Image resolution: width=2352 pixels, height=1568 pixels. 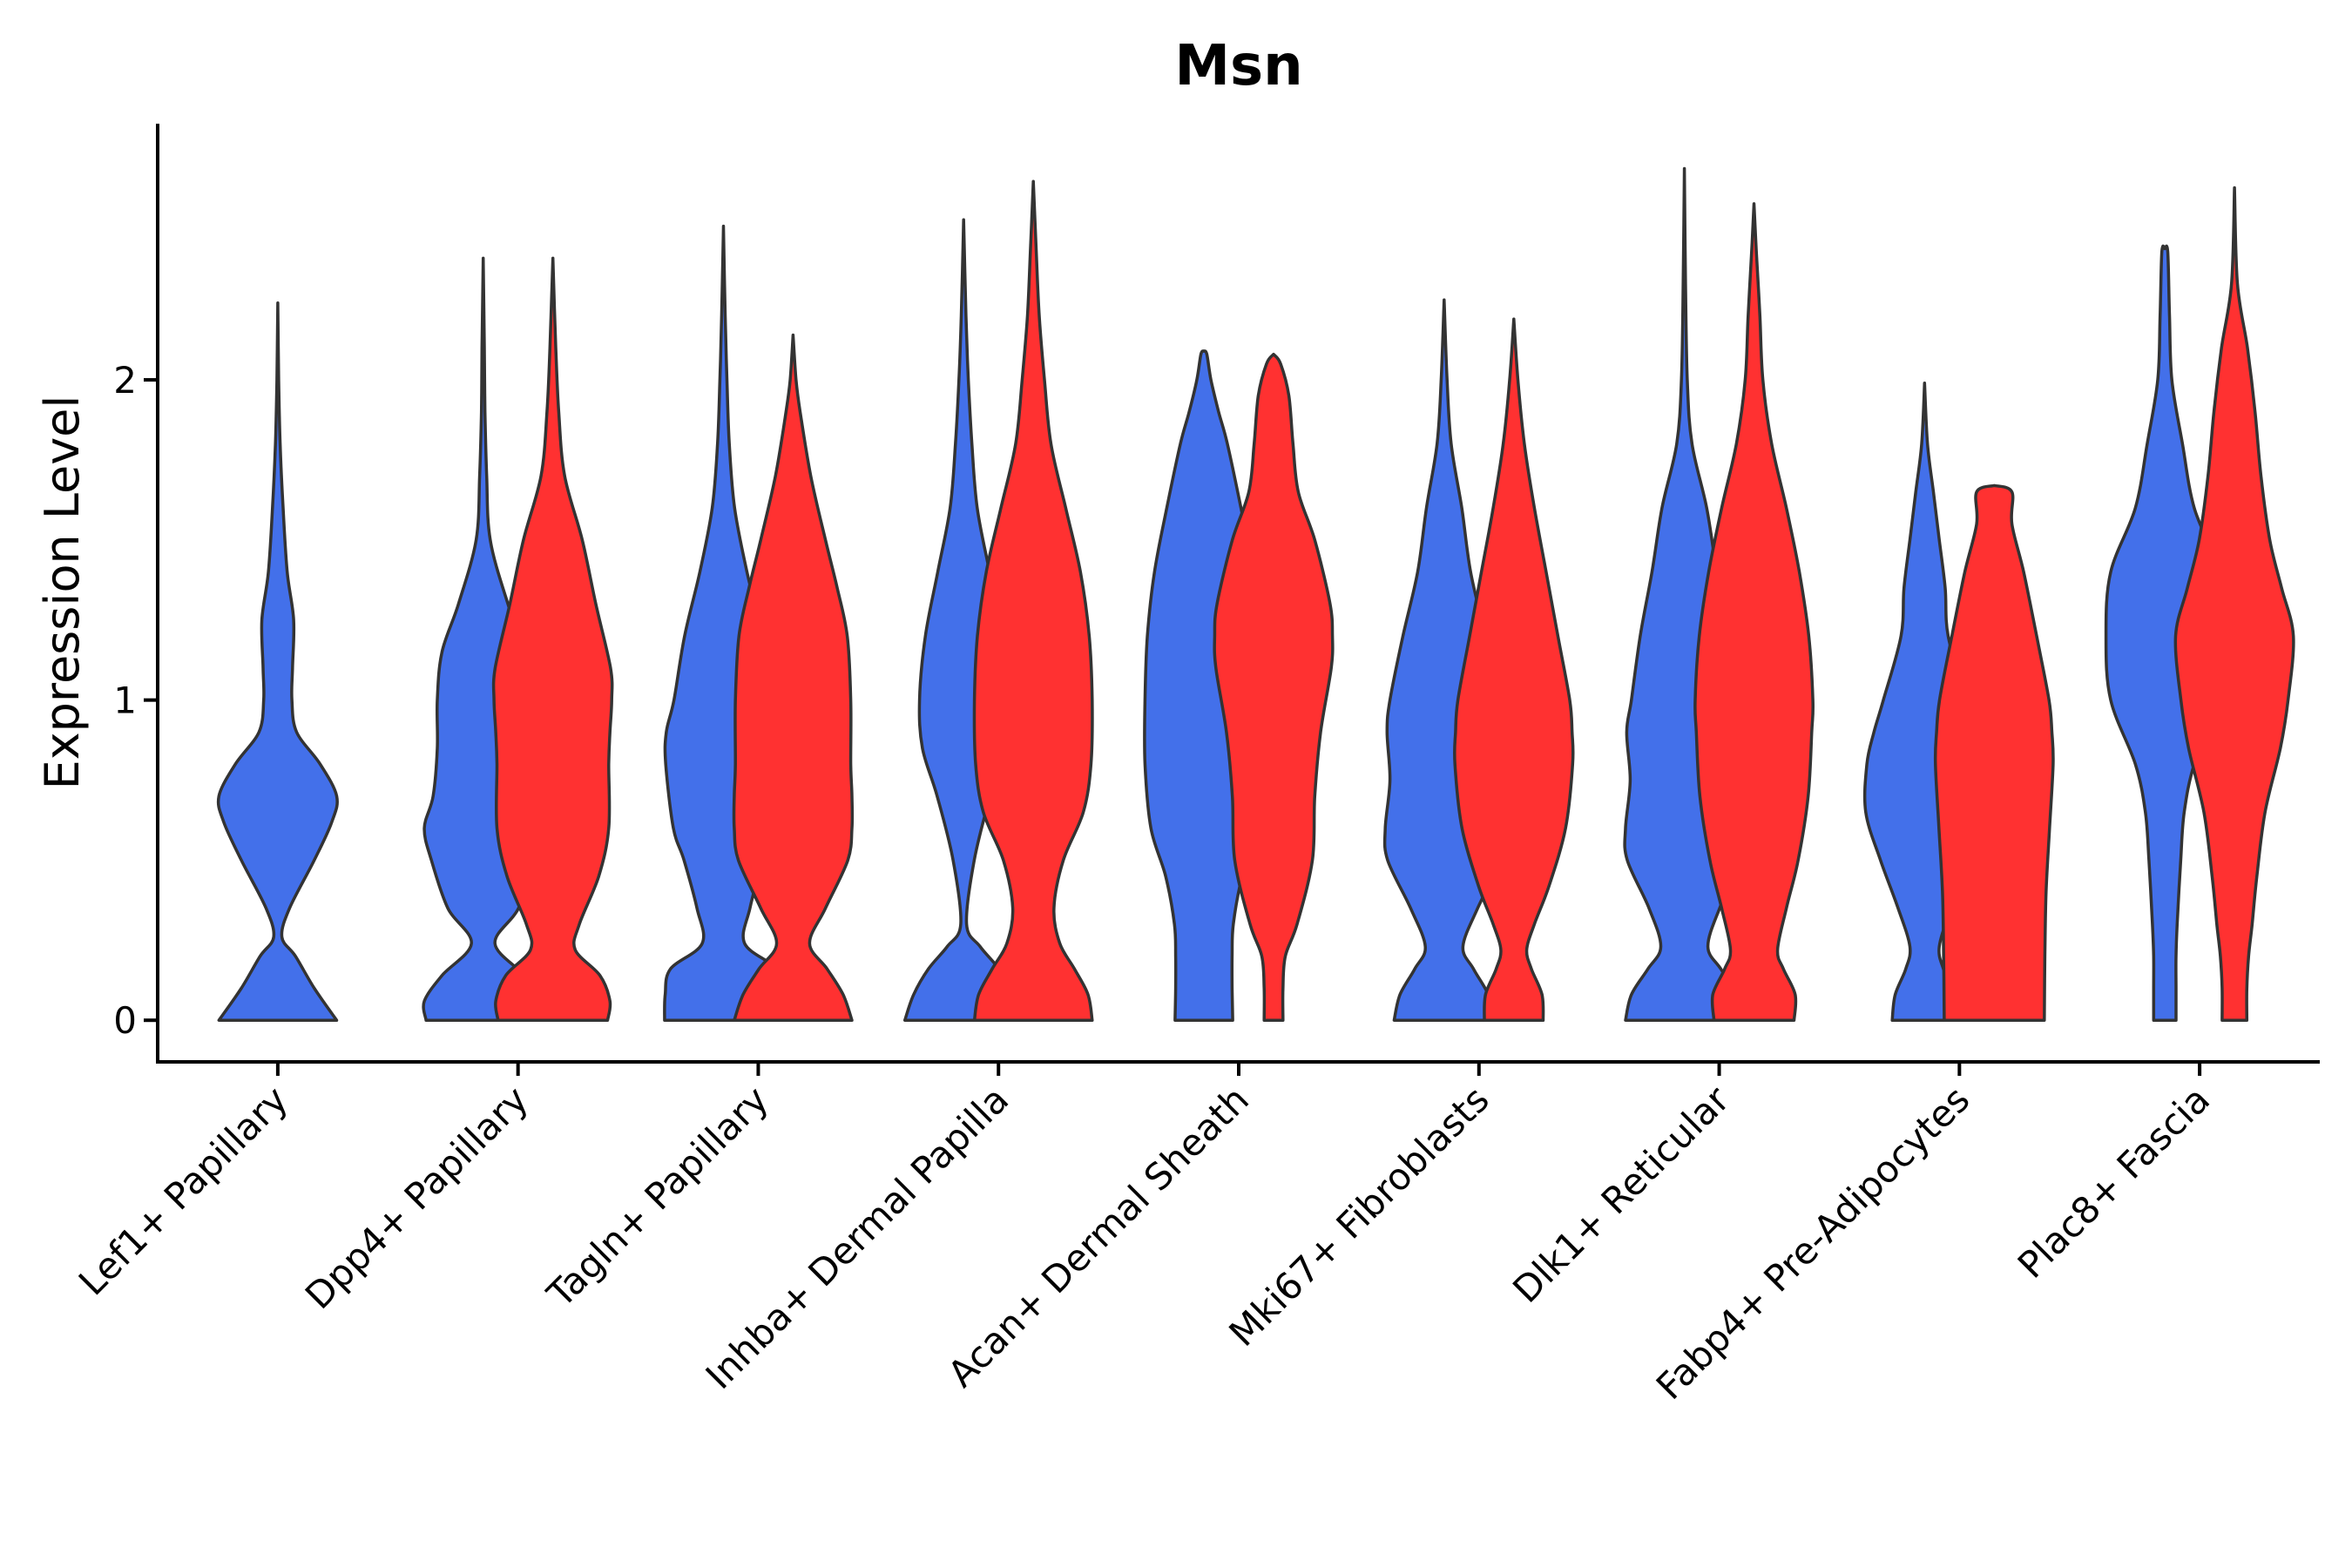 I want to click on violin-1-a, so click(x=277, y=662).